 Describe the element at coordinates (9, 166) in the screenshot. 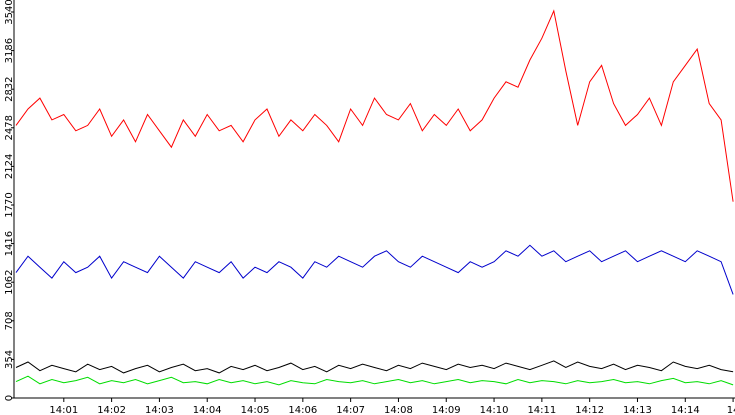

I see `y-tick-label: 2124` at that location.